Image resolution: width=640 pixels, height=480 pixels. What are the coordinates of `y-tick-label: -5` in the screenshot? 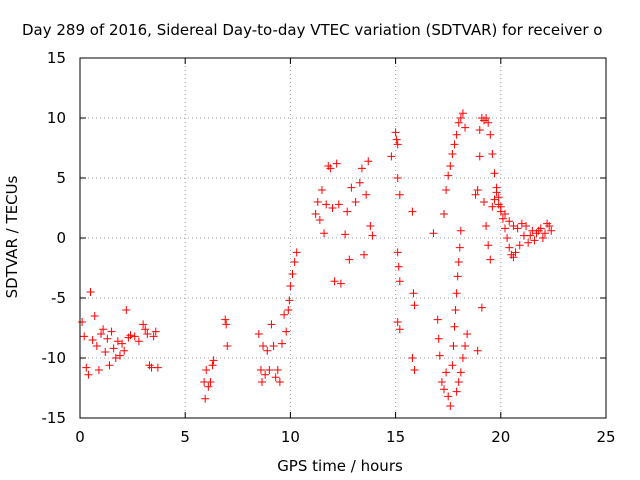 It's located at (58, 298).